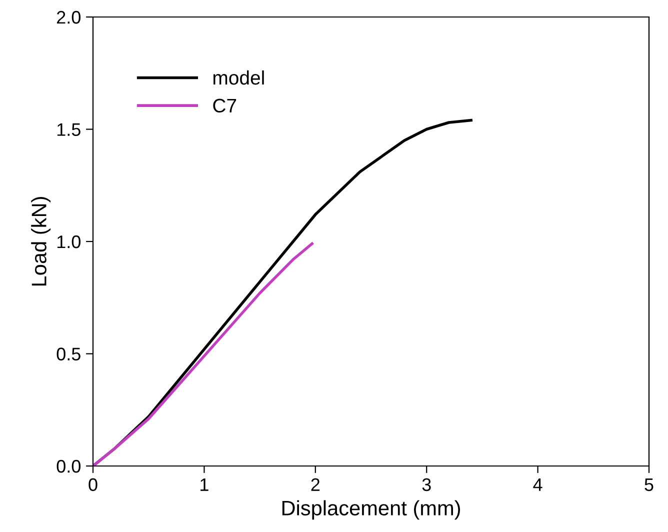  I want to click on legend-label: model, so click(238, 77).